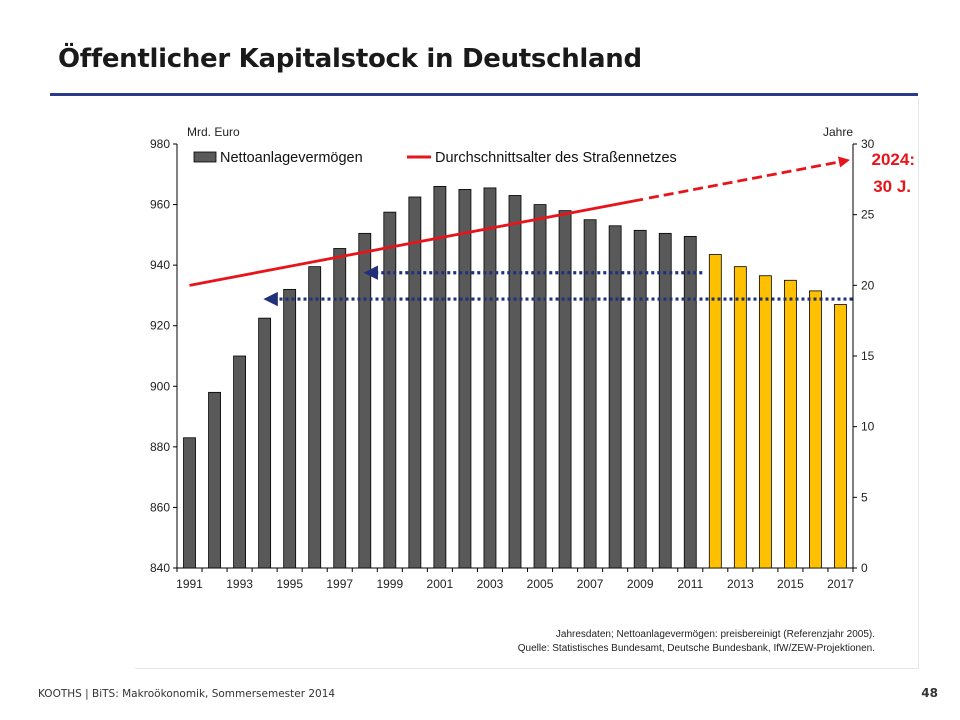 This screenshot has width=960, height=720. I want to click on title-divider, so click(484, 94).